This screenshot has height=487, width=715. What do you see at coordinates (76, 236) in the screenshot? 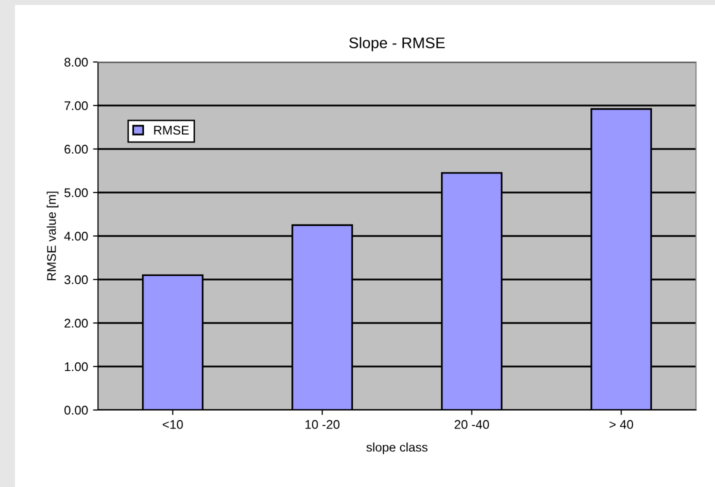
I see `y-tick-label: 4.00` at bounding box center [76, 236].